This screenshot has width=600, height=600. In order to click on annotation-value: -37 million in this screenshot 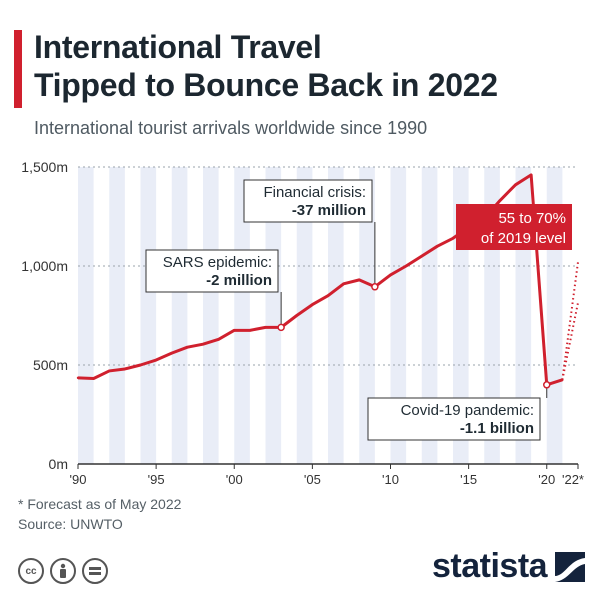, I will do `click(329, 210)`.